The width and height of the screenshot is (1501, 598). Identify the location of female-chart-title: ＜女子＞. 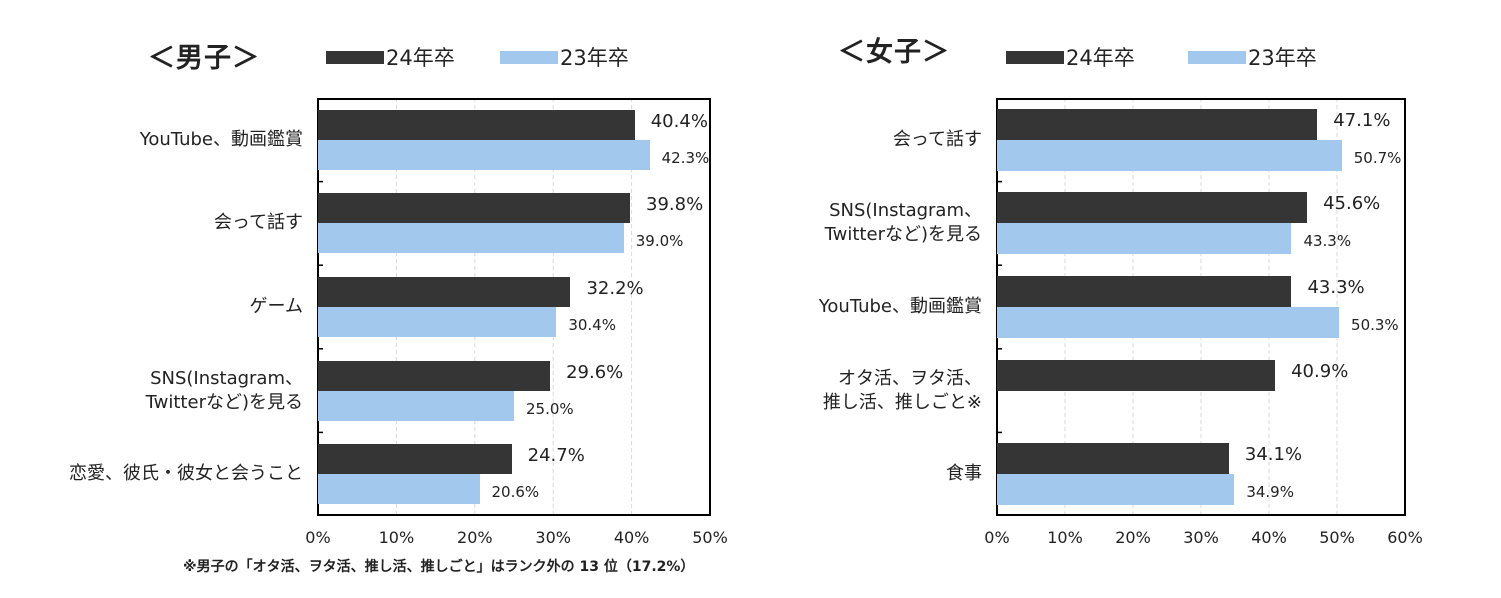
(894, 52).